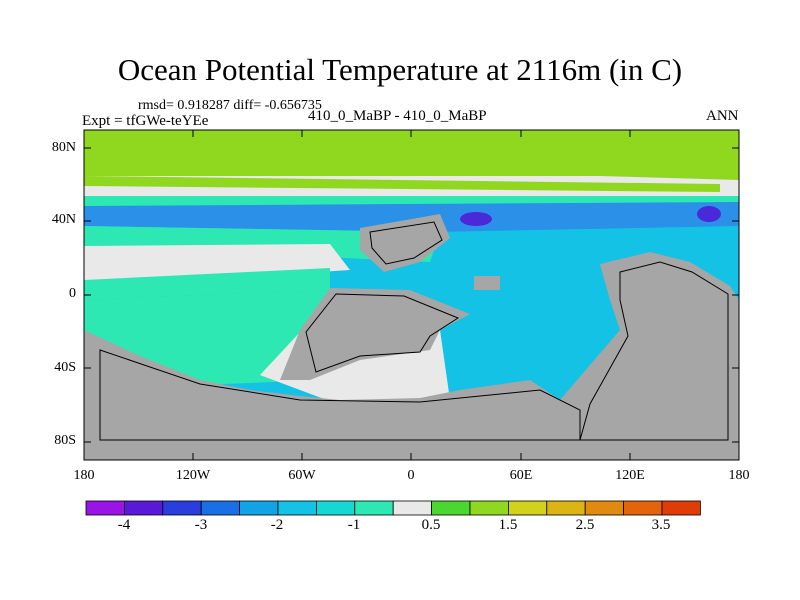 This screenshot has height=600, width=800. Describe the element at coordinates (65, 440) in the screenshot. I see `y-tick-label: 80S` at that location.